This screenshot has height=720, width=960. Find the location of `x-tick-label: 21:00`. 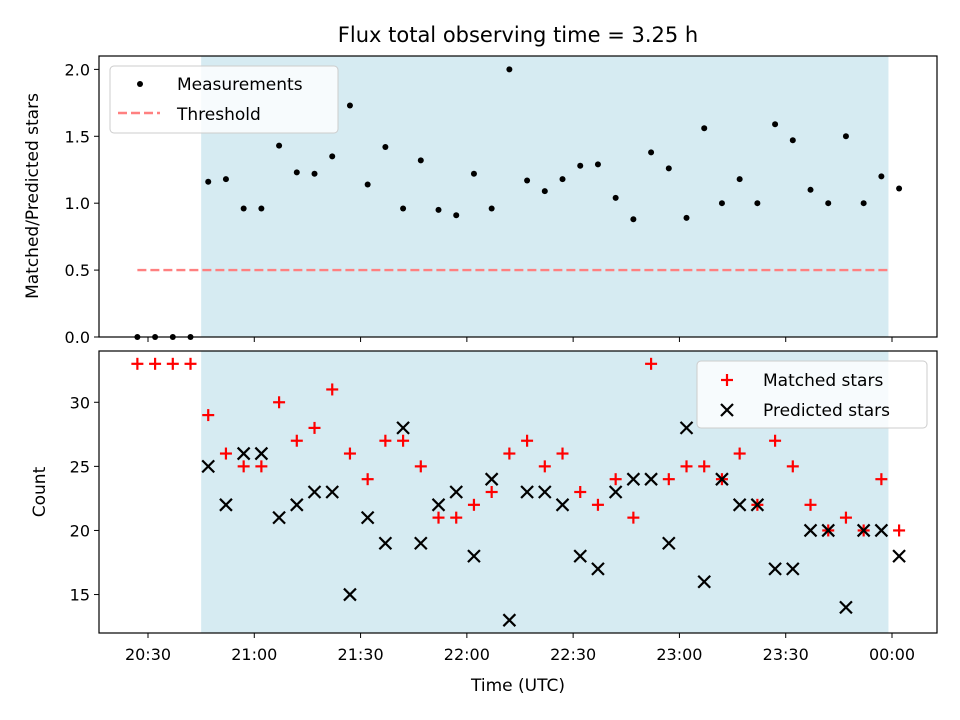

x-tick-label: 21:00 is located at coordinates (254, 654).